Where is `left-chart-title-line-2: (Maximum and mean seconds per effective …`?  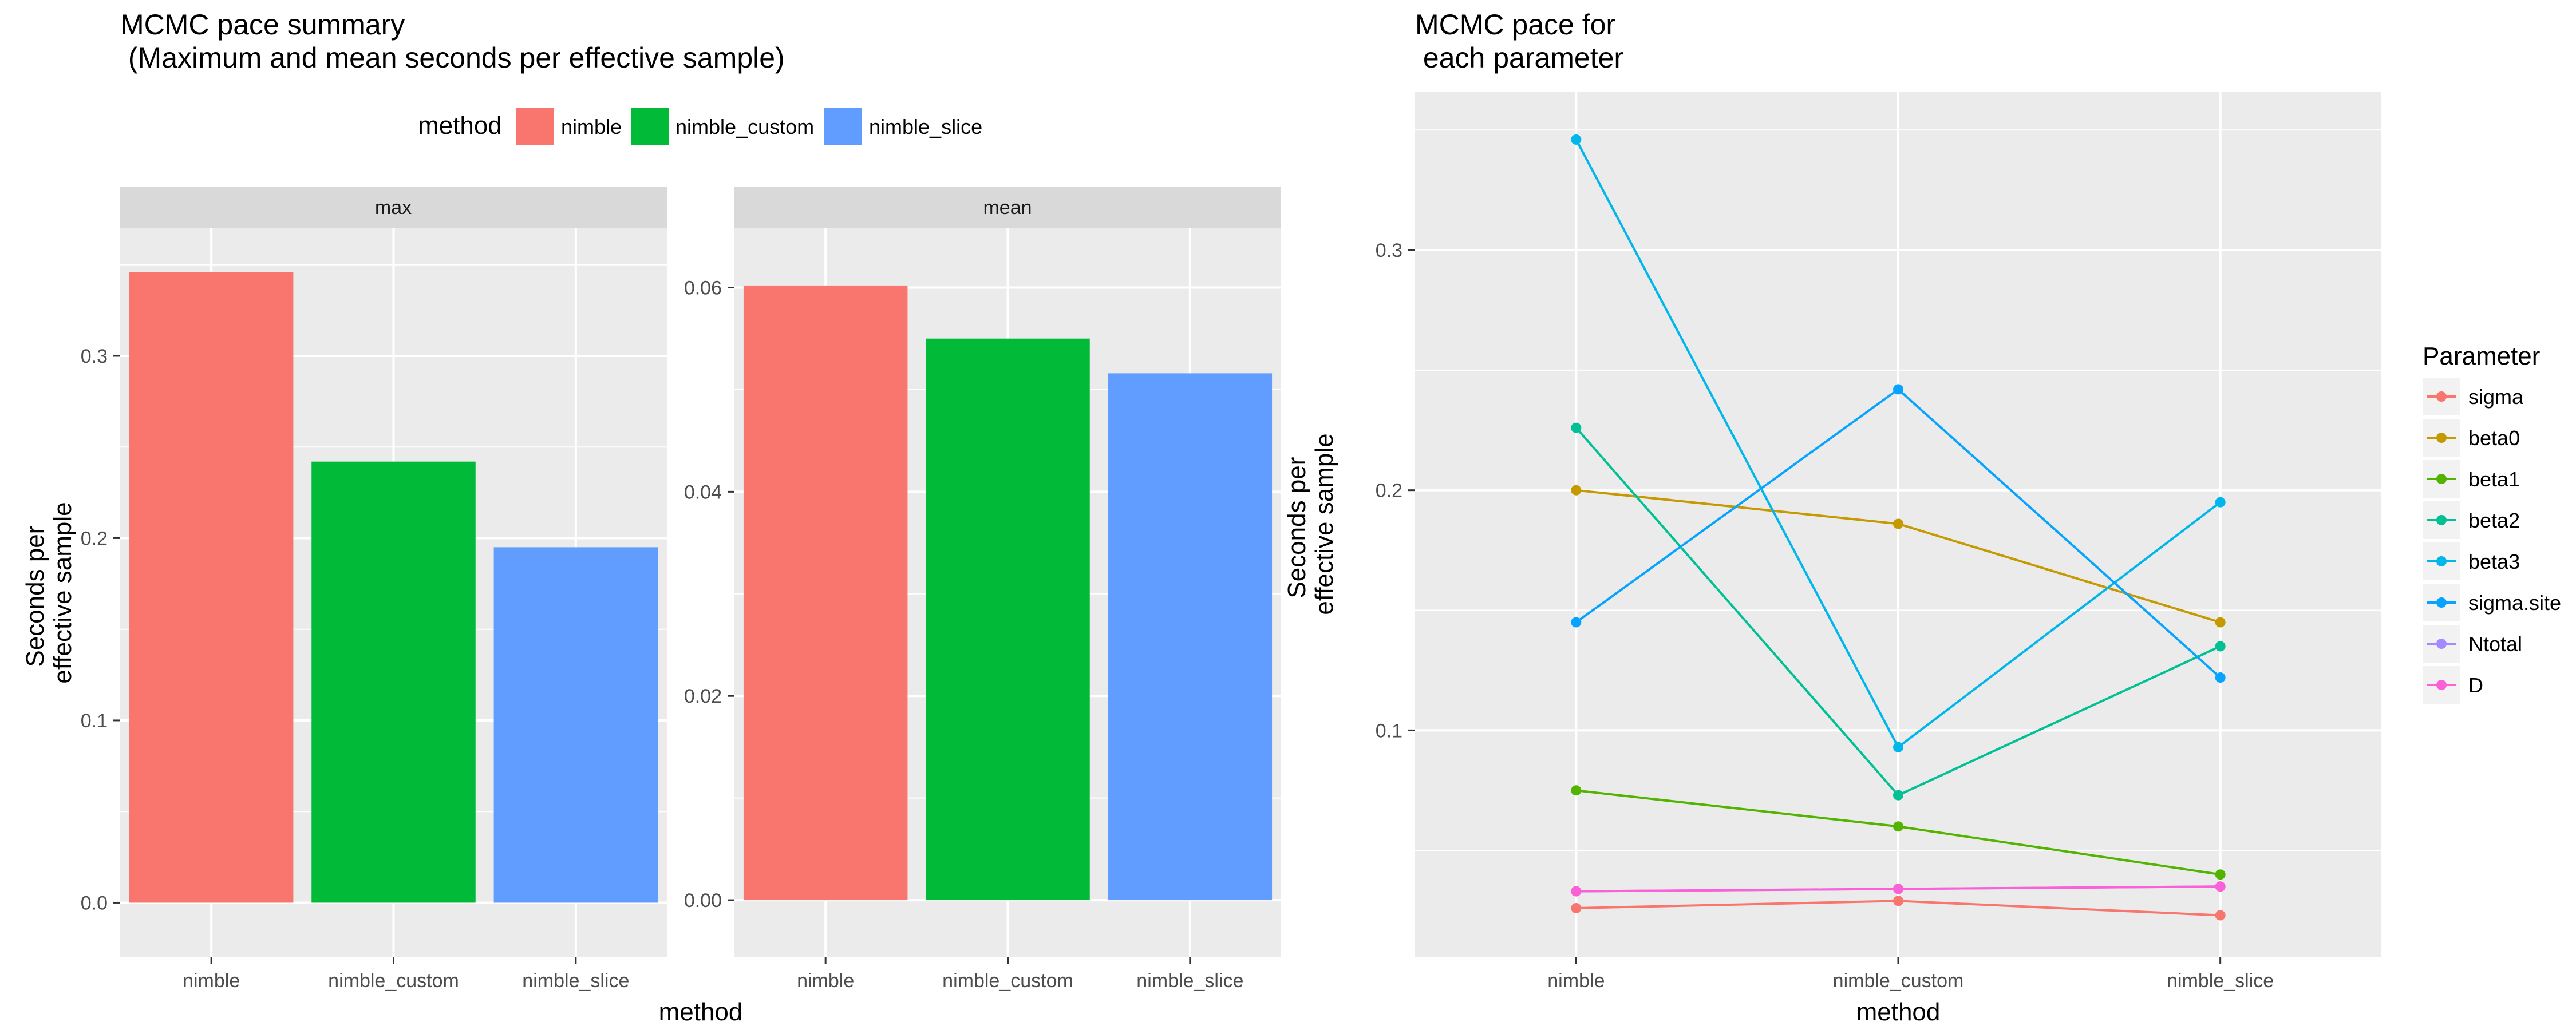 left-chart-title-line-2: (Maximum and mean seconds per effective … is located at coordinates (452, 58).